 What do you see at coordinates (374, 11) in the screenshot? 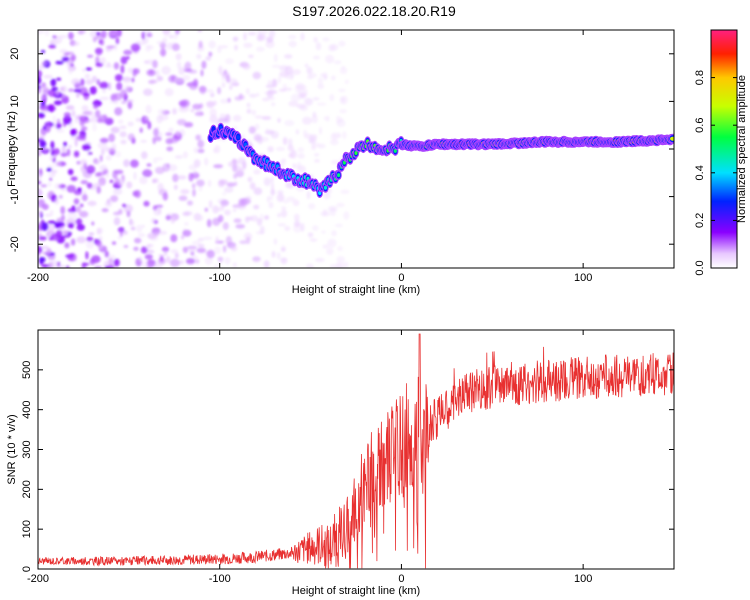
I see `chart-title: S197.2026.022.18.20.R19` at bounding box center [374, 11].